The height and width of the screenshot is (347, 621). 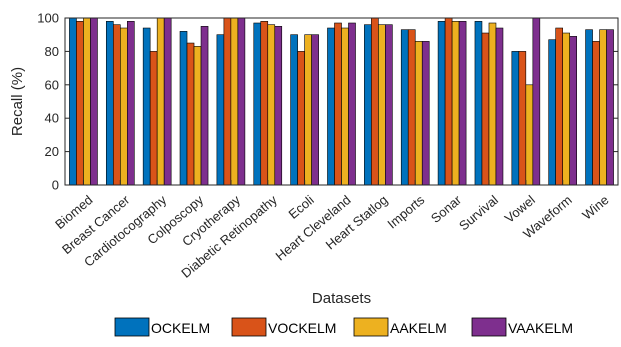 What do you see at coordinates (540, 328) in the screenshot?
I see `legend-label-vaakelm: VAAKELM` at bounding box center [540, 328].